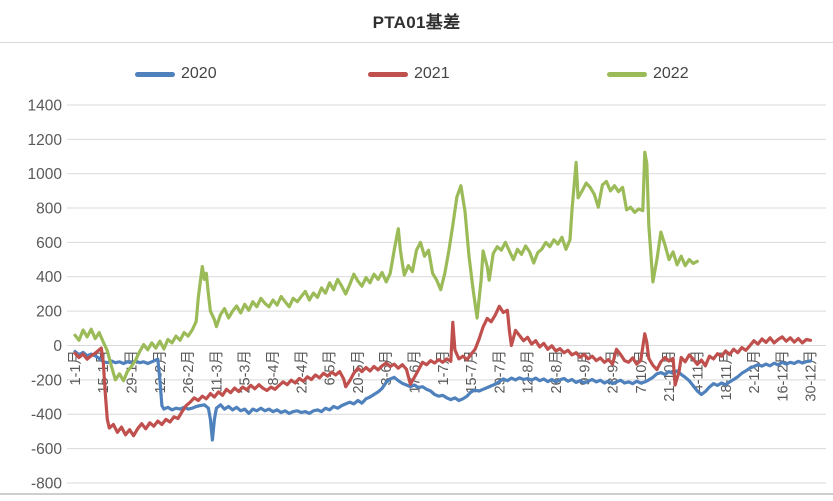 The width and height of the screenshot is (833, 501). I want to click on chart-bottom-border, so click(416, 494).